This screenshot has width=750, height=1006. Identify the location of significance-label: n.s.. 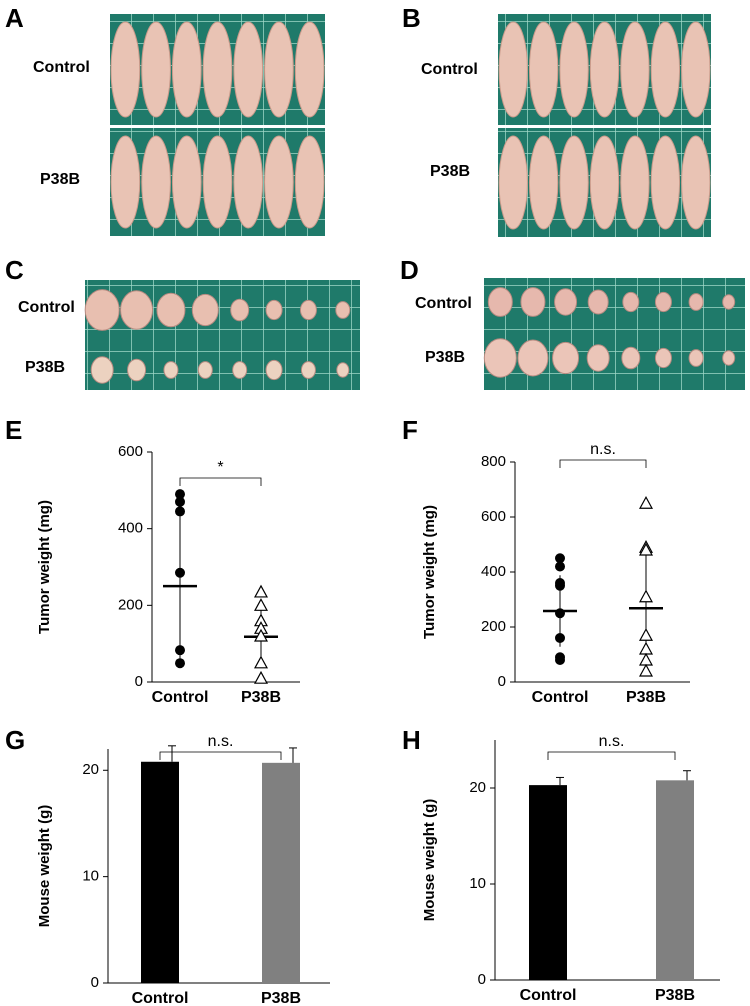
(612, 741).